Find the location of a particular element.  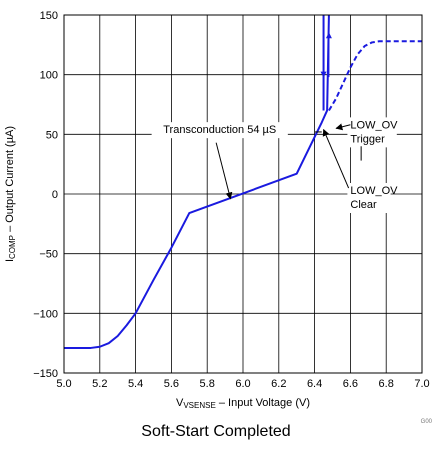

x-tick-label: 6.2 is located at coordinates (278, 384).